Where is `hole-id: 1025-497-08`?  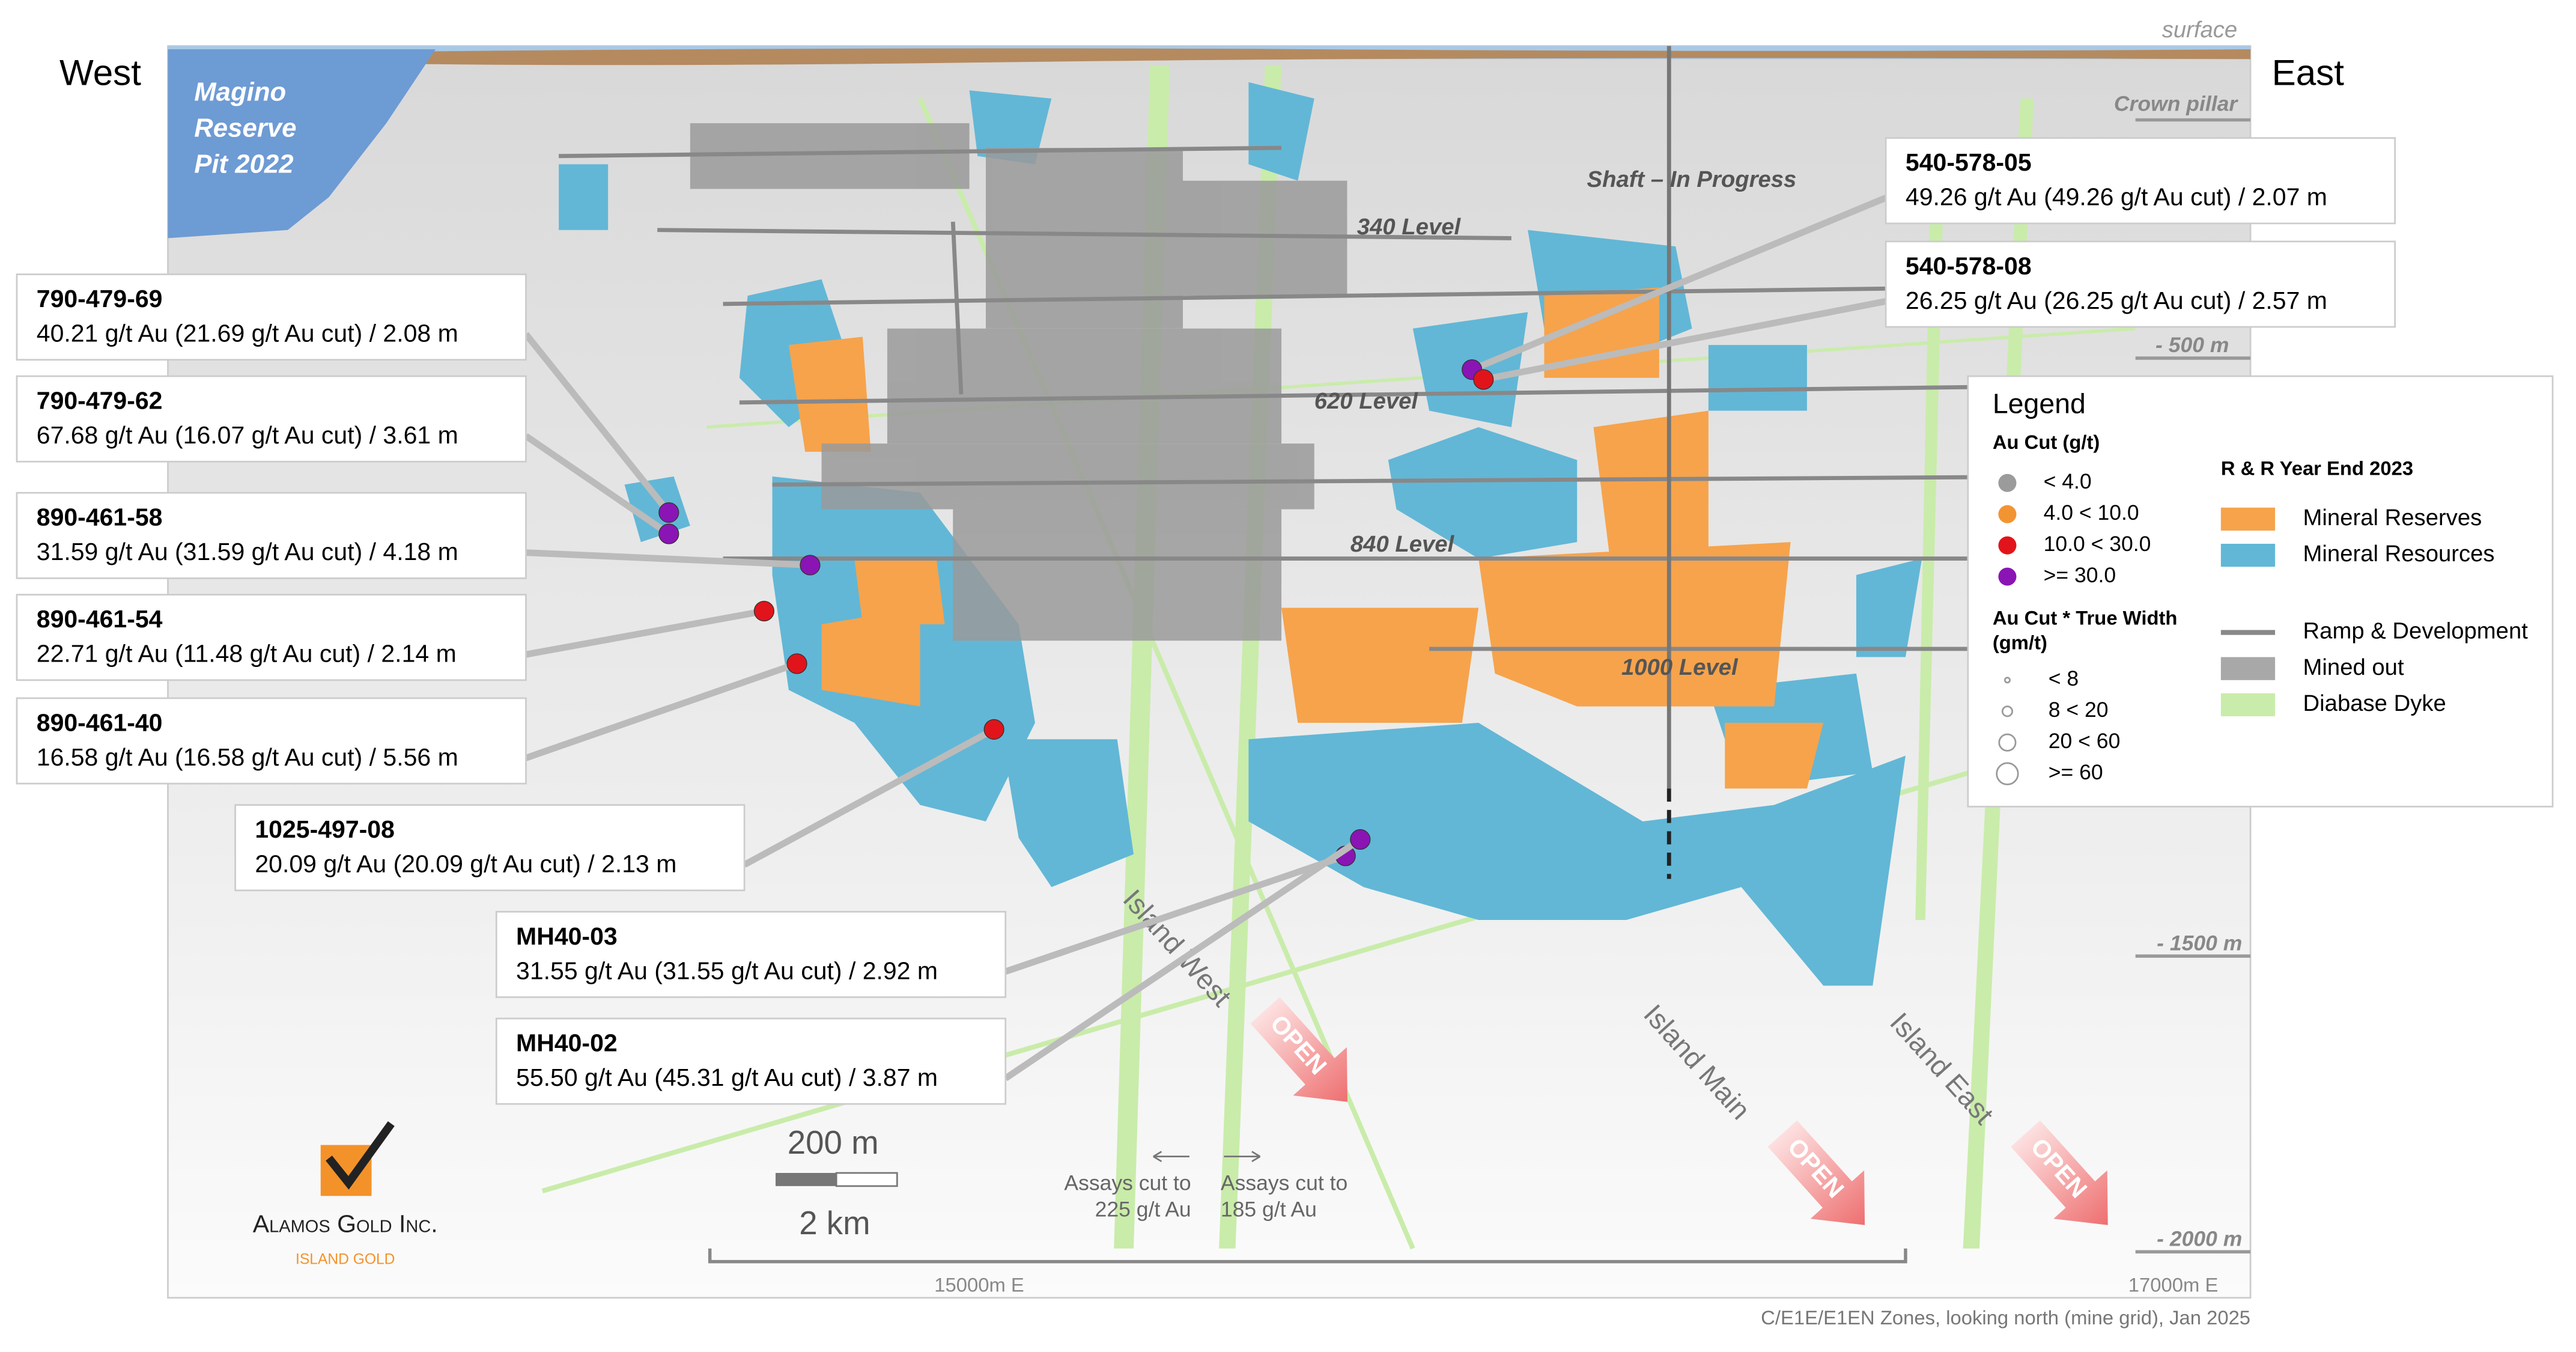 hole-id: 1025-497-08 is located at coordinates (325, 829).